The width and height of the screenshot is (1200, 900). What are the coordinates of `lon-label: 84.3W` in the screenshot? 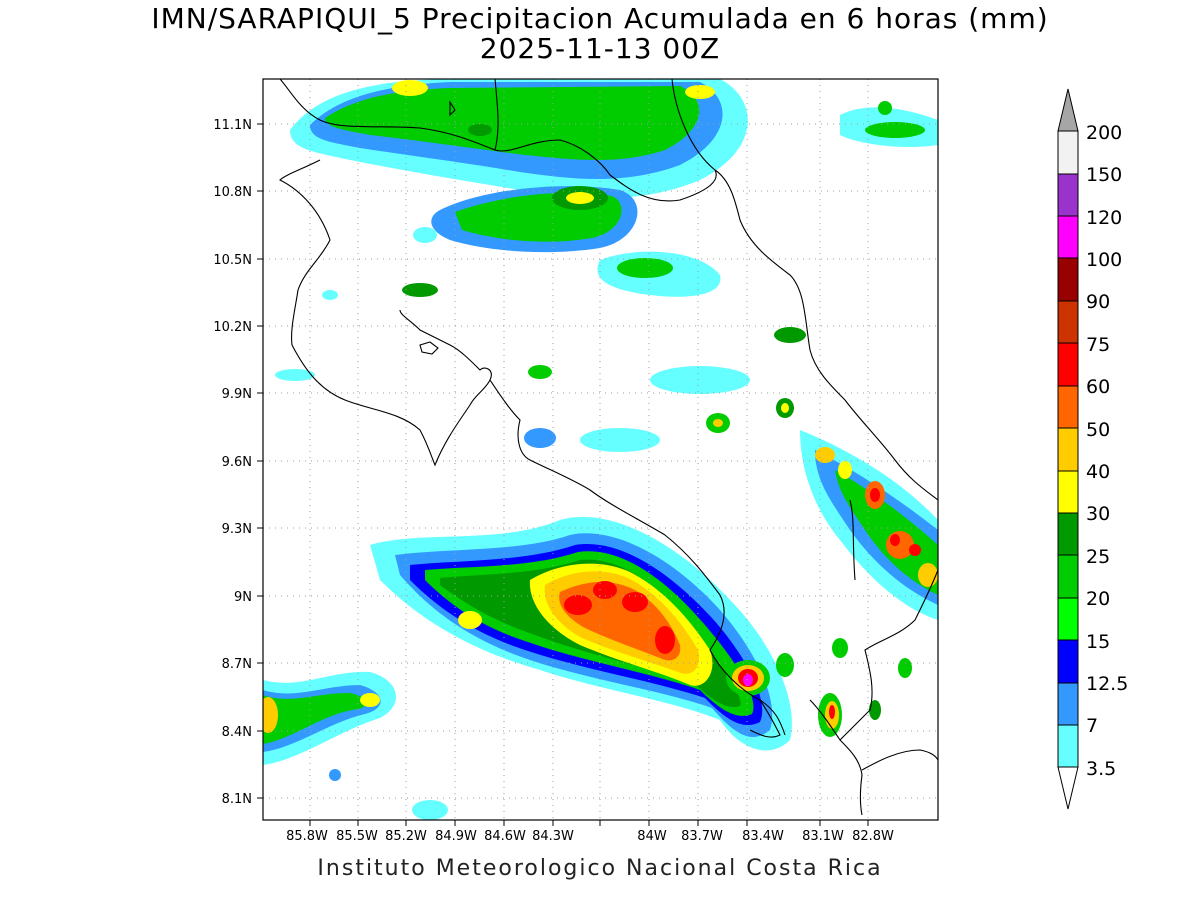 It's located at (553, 836).